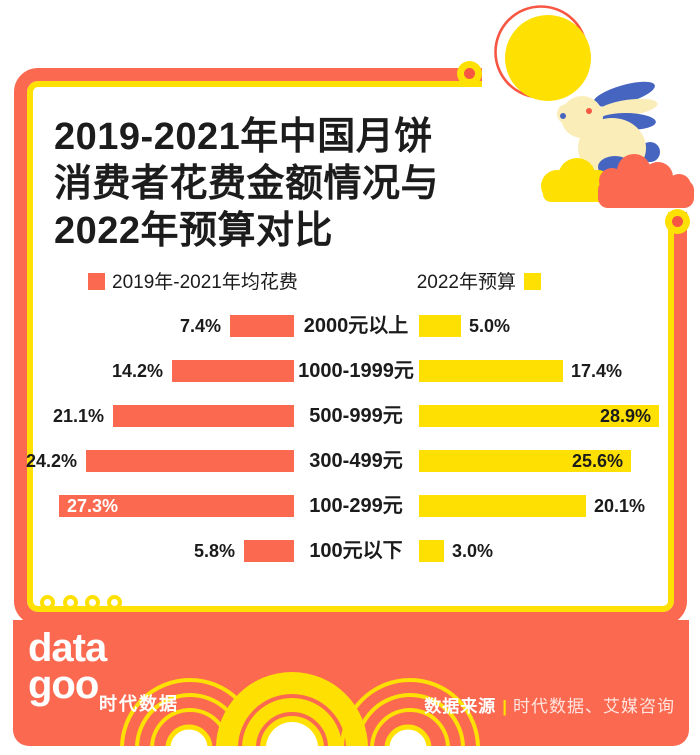  Describe the element at coordinates (408, 735) in the screenshot. I see `white-arch-right-icon` at that location.